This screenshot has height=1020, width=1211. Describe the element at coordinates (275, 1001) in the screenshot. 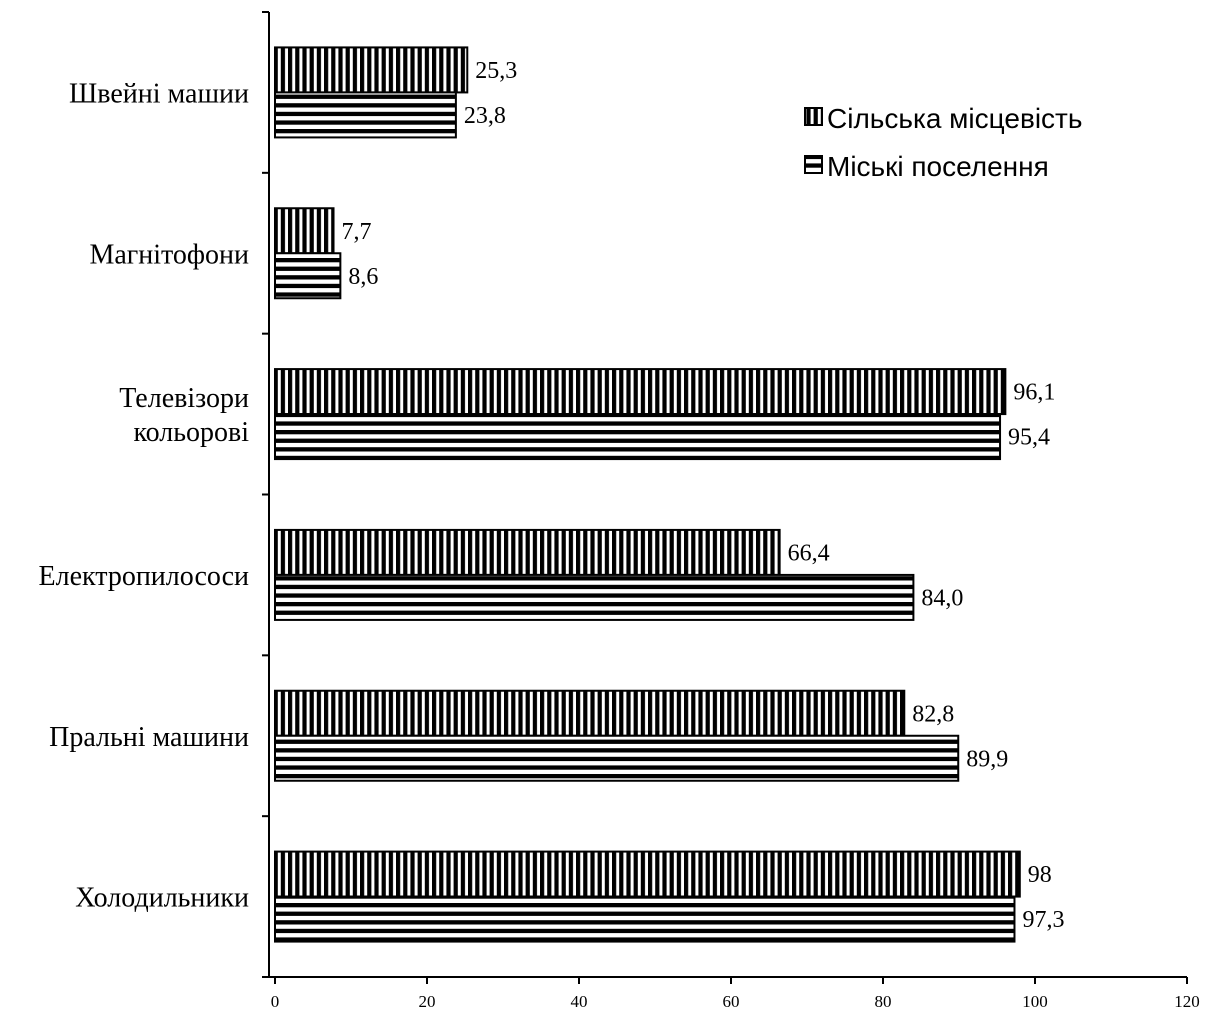

I see `x-tick-label: 0` at that location.